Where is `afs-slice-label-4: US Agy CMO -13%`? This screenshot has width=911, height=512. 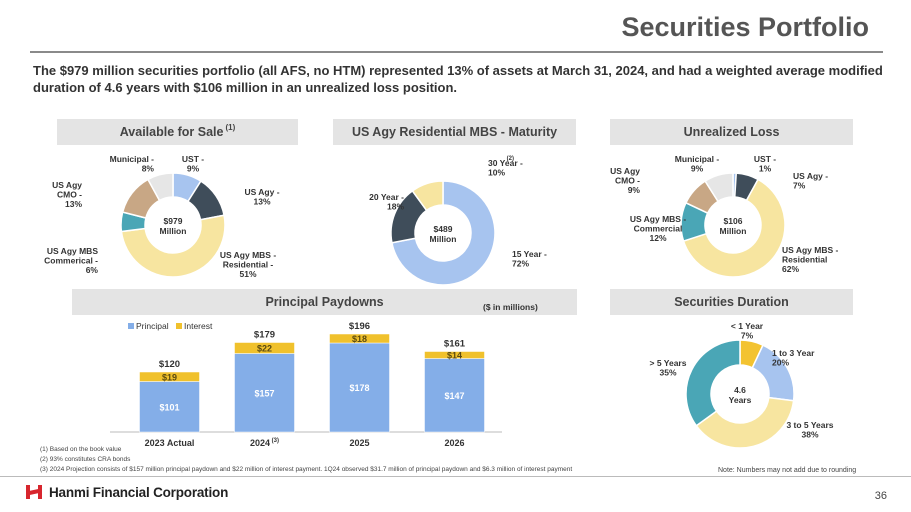
afs-slice-label-4: US Agy CMO -13% is located at coordinates (67, 194).